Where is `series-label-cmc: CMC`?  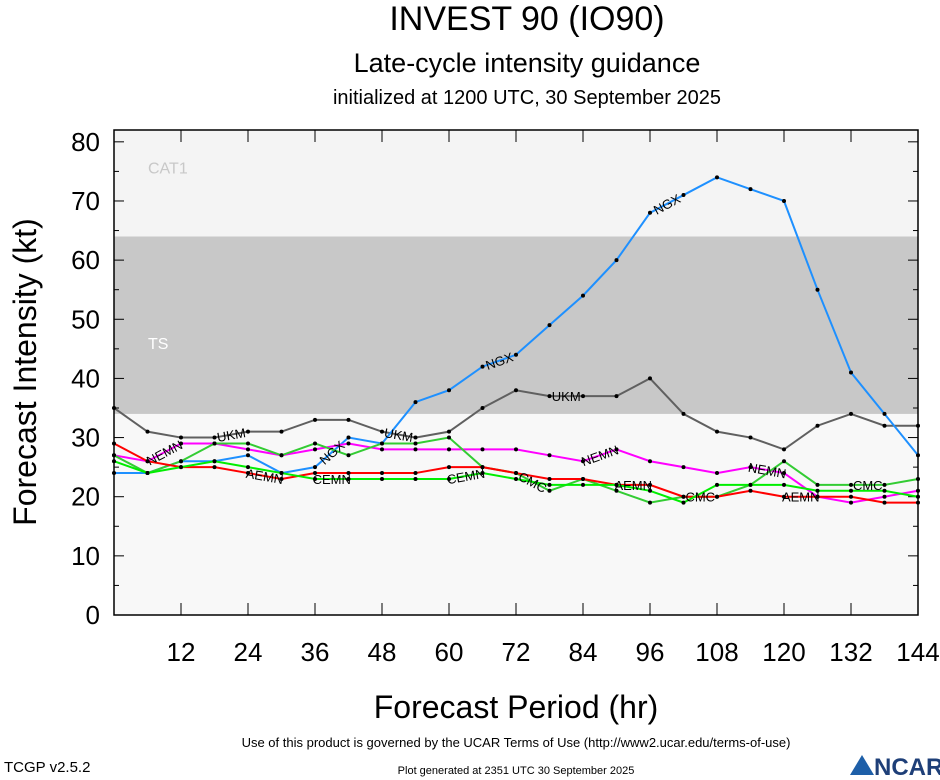 series-label-cmc: CMC is located at coordinates (868, 485).